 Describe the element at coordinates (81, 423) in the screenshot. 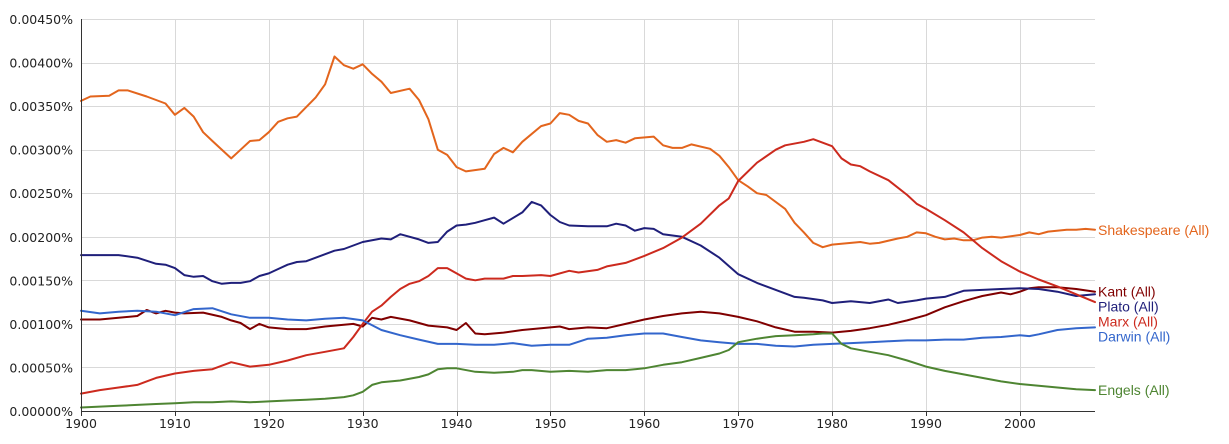

I see `x-tick-label: 1900` at that location.